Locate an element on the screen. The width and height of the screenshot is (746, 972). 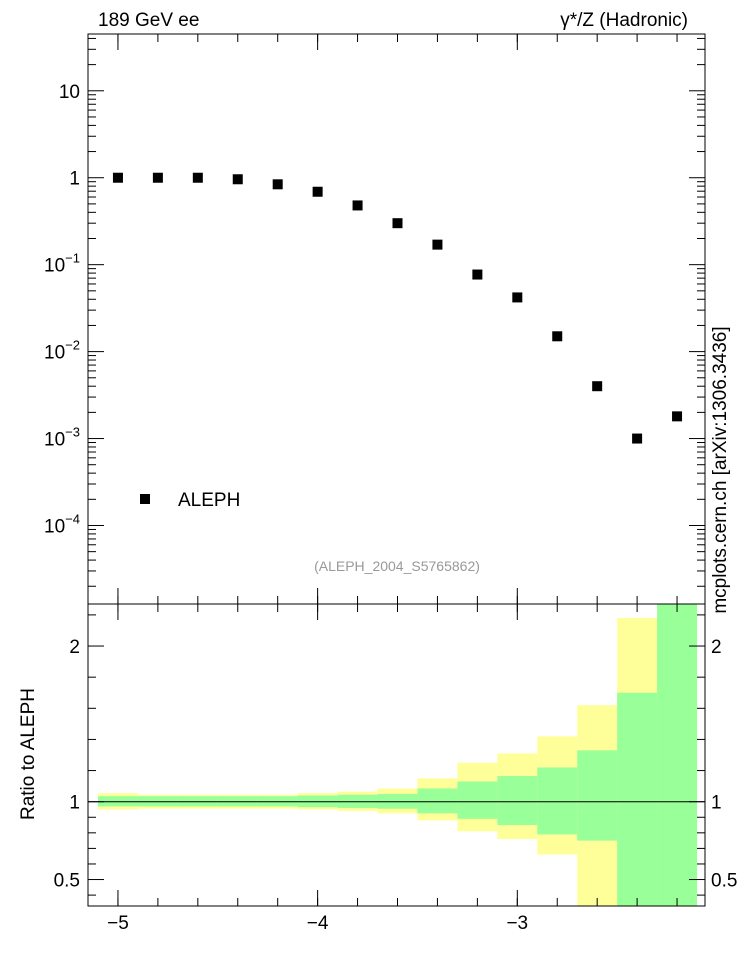
x-tick-label: −5 is located at coordinates (118, 923).